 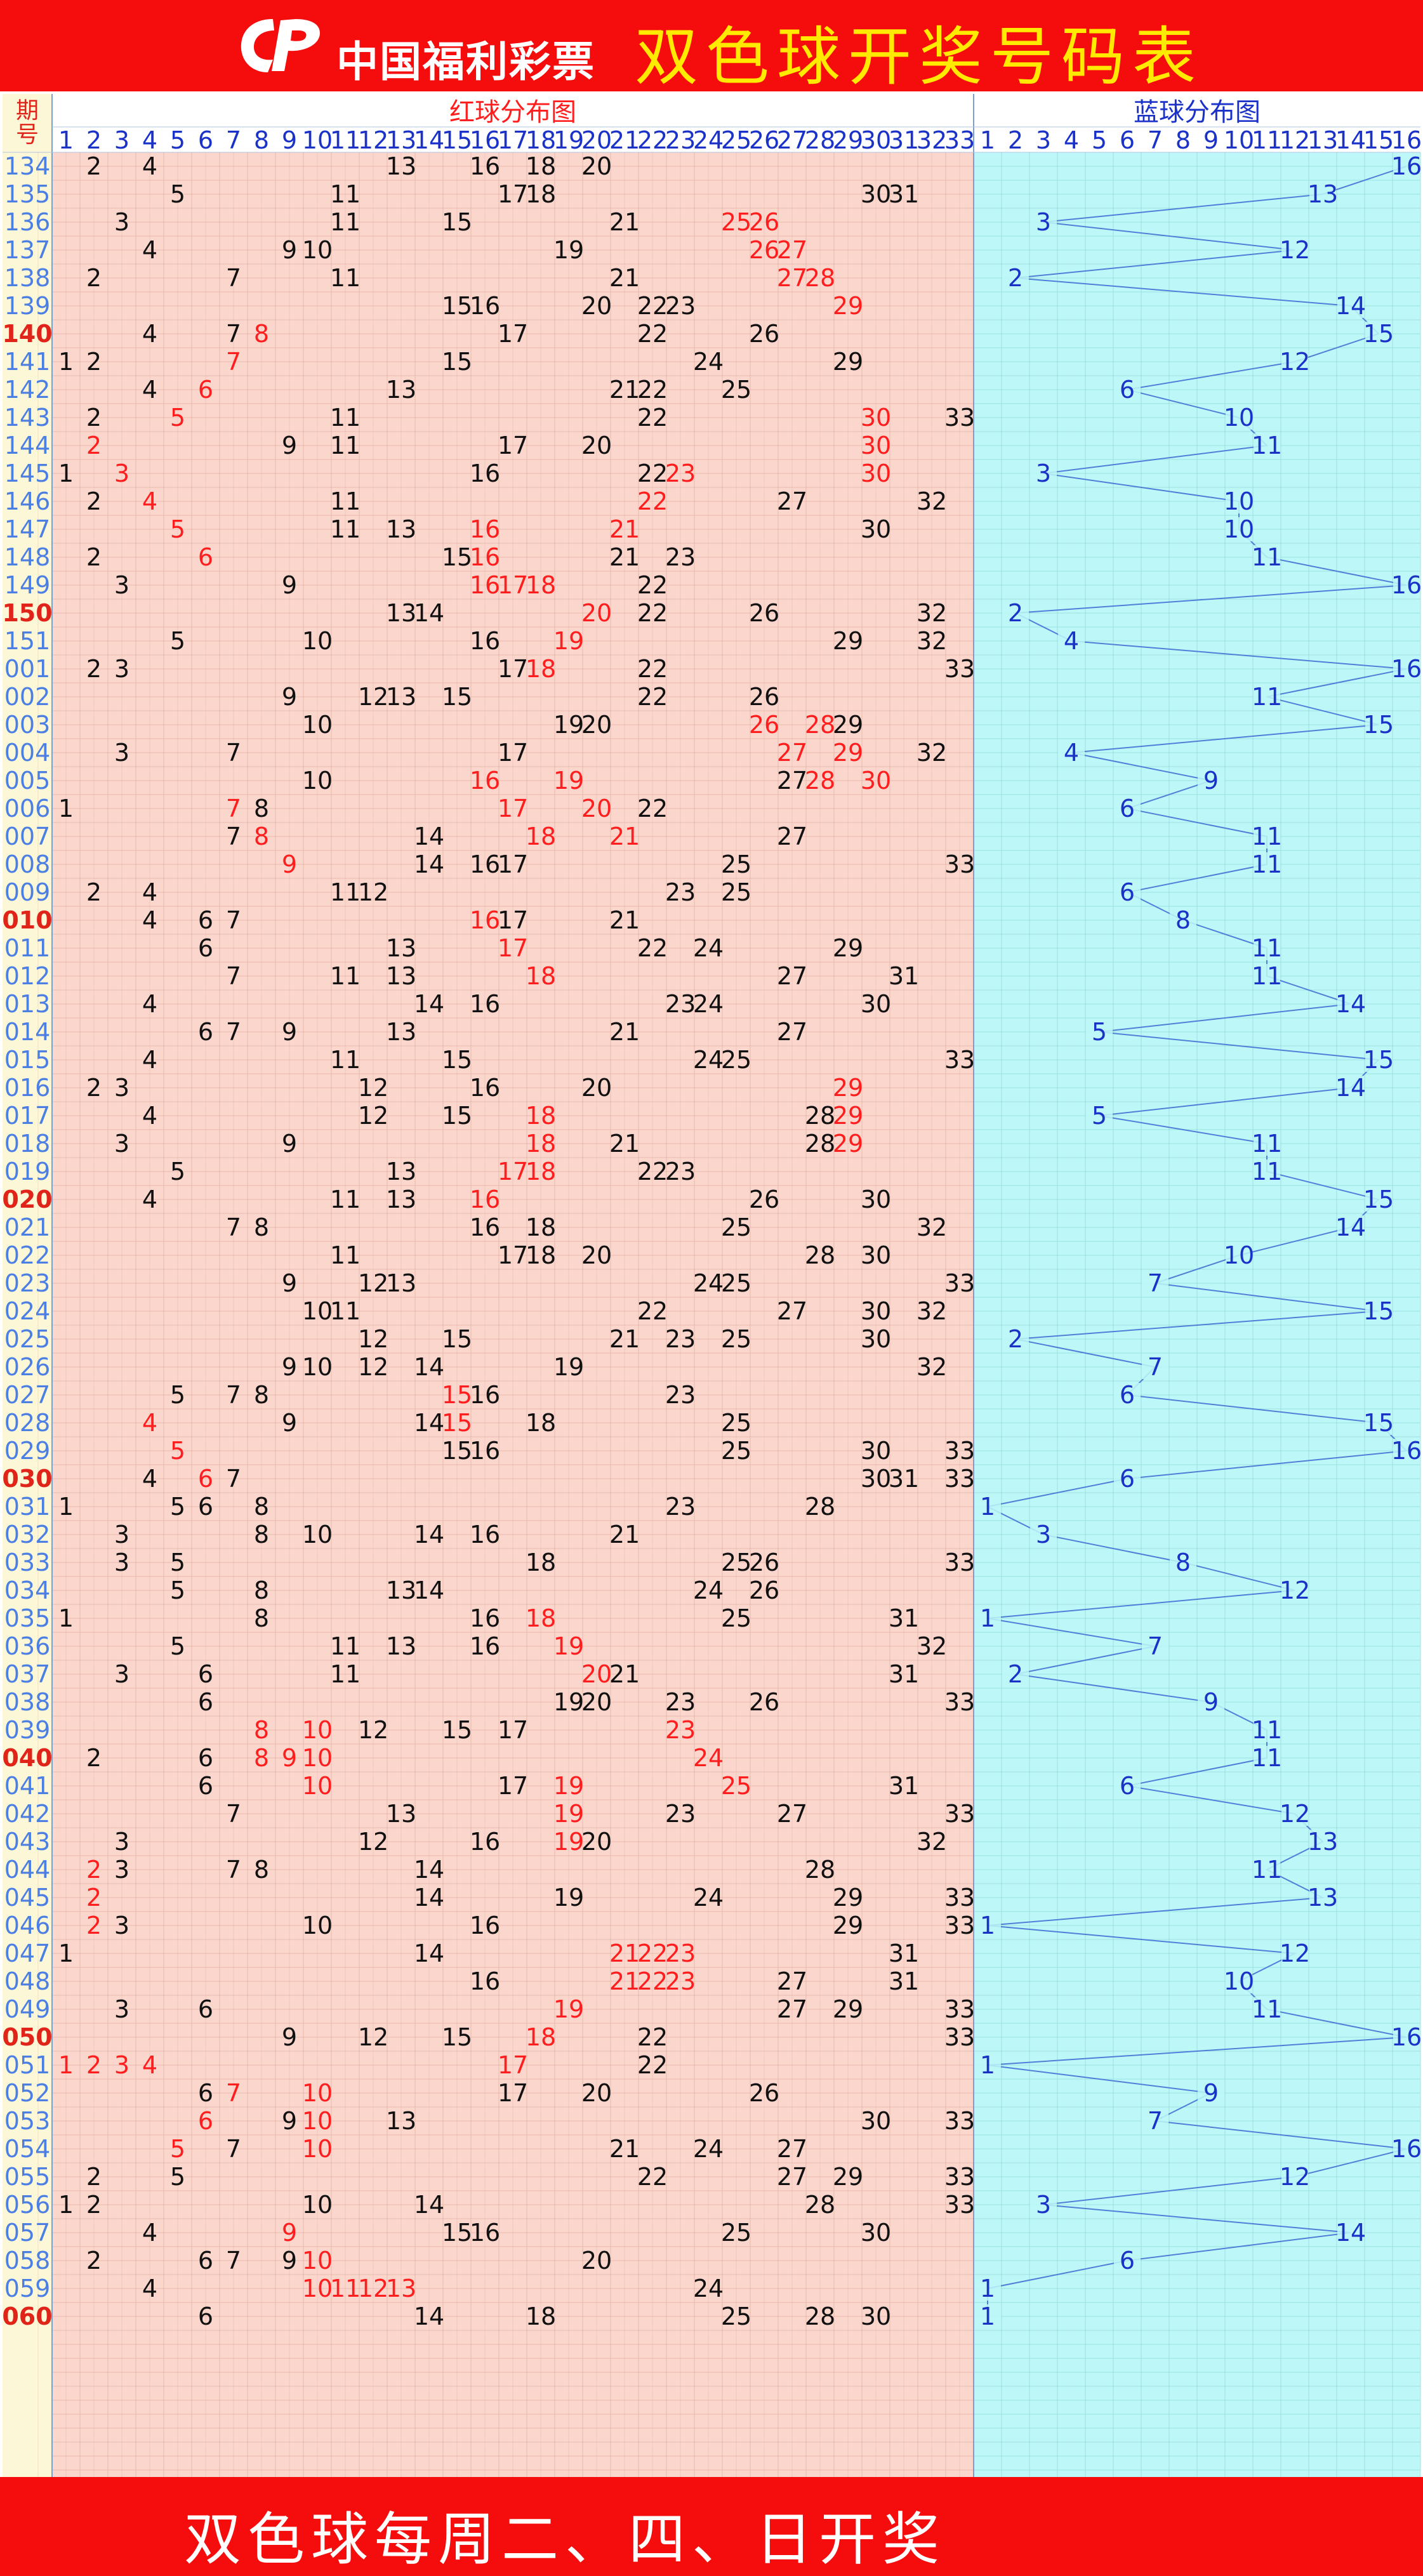 What do you see at coordinates (317, 1730) in the screenshot?
I see `red-ball-number: 10` at bounding box center [317, 1730].